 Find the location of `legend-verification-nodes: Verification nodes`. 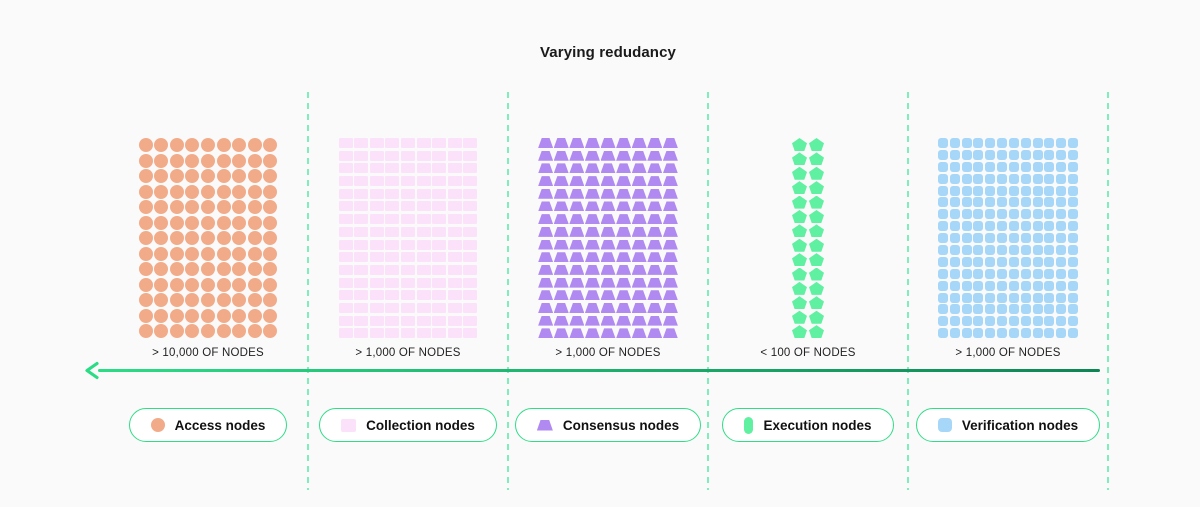

legend-verification-nodes: Verification nodes is located at coordinates (1008, 425).